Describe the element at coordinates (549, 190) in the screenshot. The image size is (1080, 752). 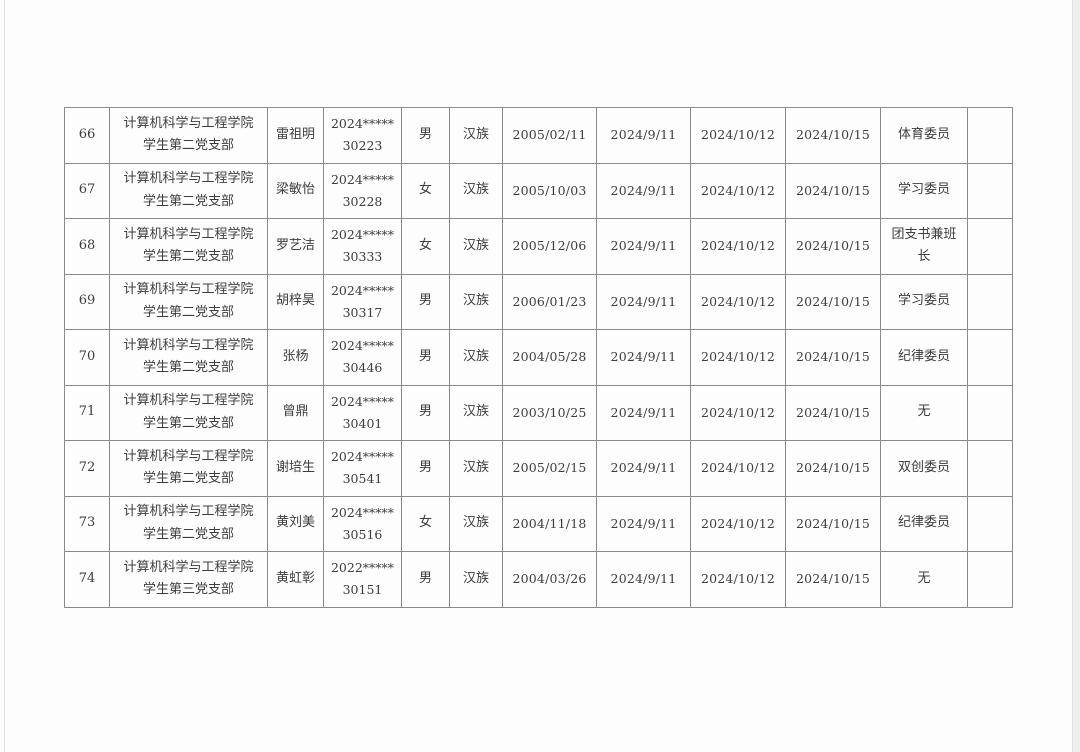
I see `cell-birth-date: 2005/10/03` at that location.